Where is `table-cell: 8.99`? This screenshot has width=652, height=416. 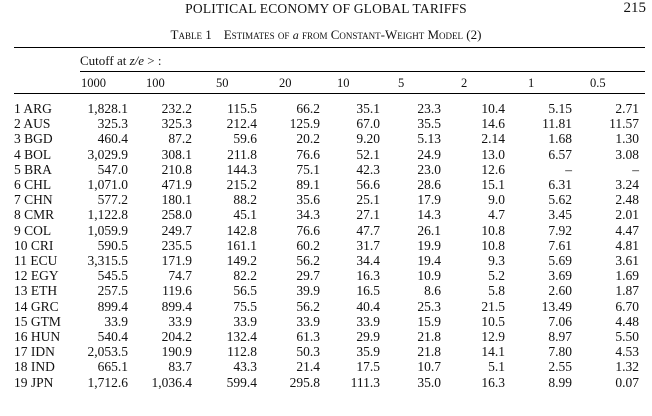 table-cell: 8.99 is located at coordinates (560, 382).